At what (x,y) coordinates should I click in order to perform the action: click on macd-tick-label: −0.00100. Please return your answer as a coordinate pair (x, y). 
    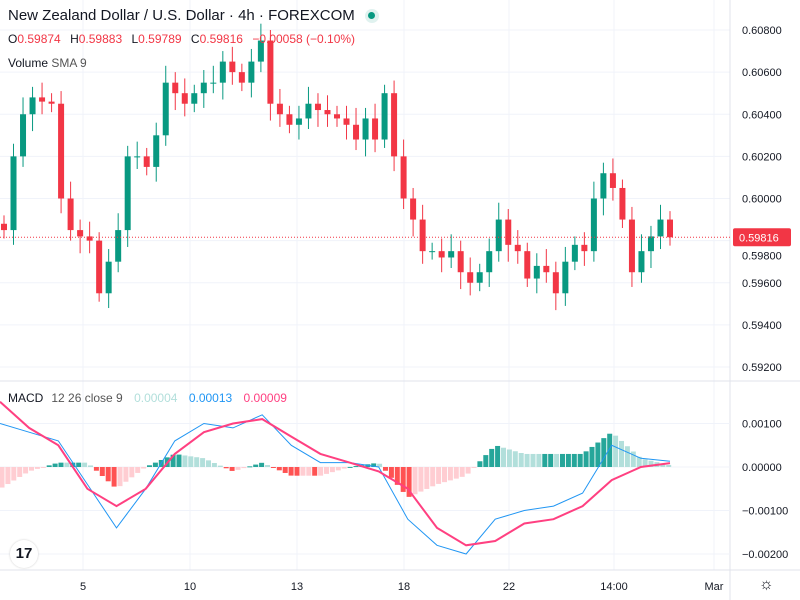
    Looking at the image, I should click on (765, 512).